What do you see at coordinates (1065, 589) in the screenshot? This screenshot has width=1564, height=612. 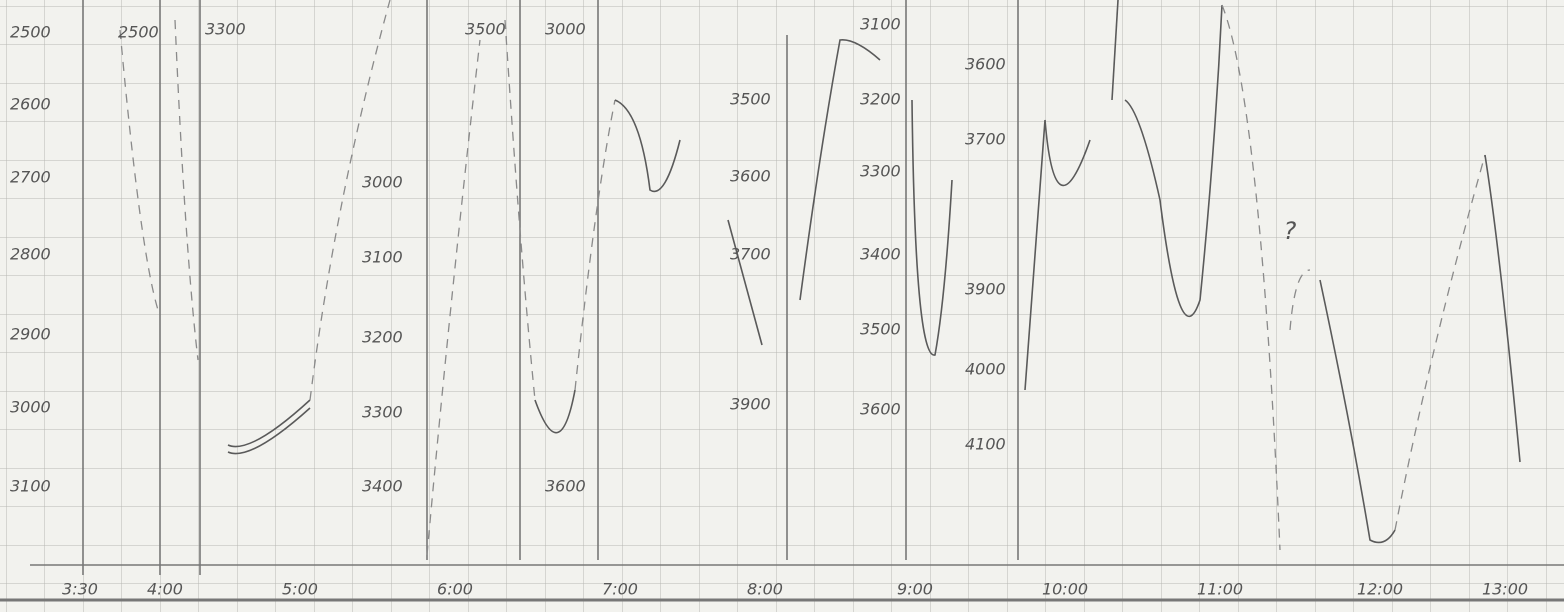 I see `handwritten-label: 10:00` at bounding box center [1065, 589].